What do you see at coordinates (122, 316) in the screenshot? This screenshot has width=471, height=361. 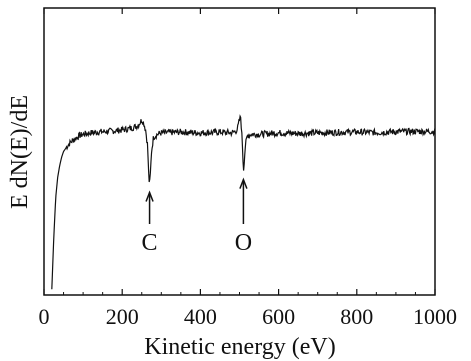 I see `x-tick-label: 200` at bounding box center [122, 316].